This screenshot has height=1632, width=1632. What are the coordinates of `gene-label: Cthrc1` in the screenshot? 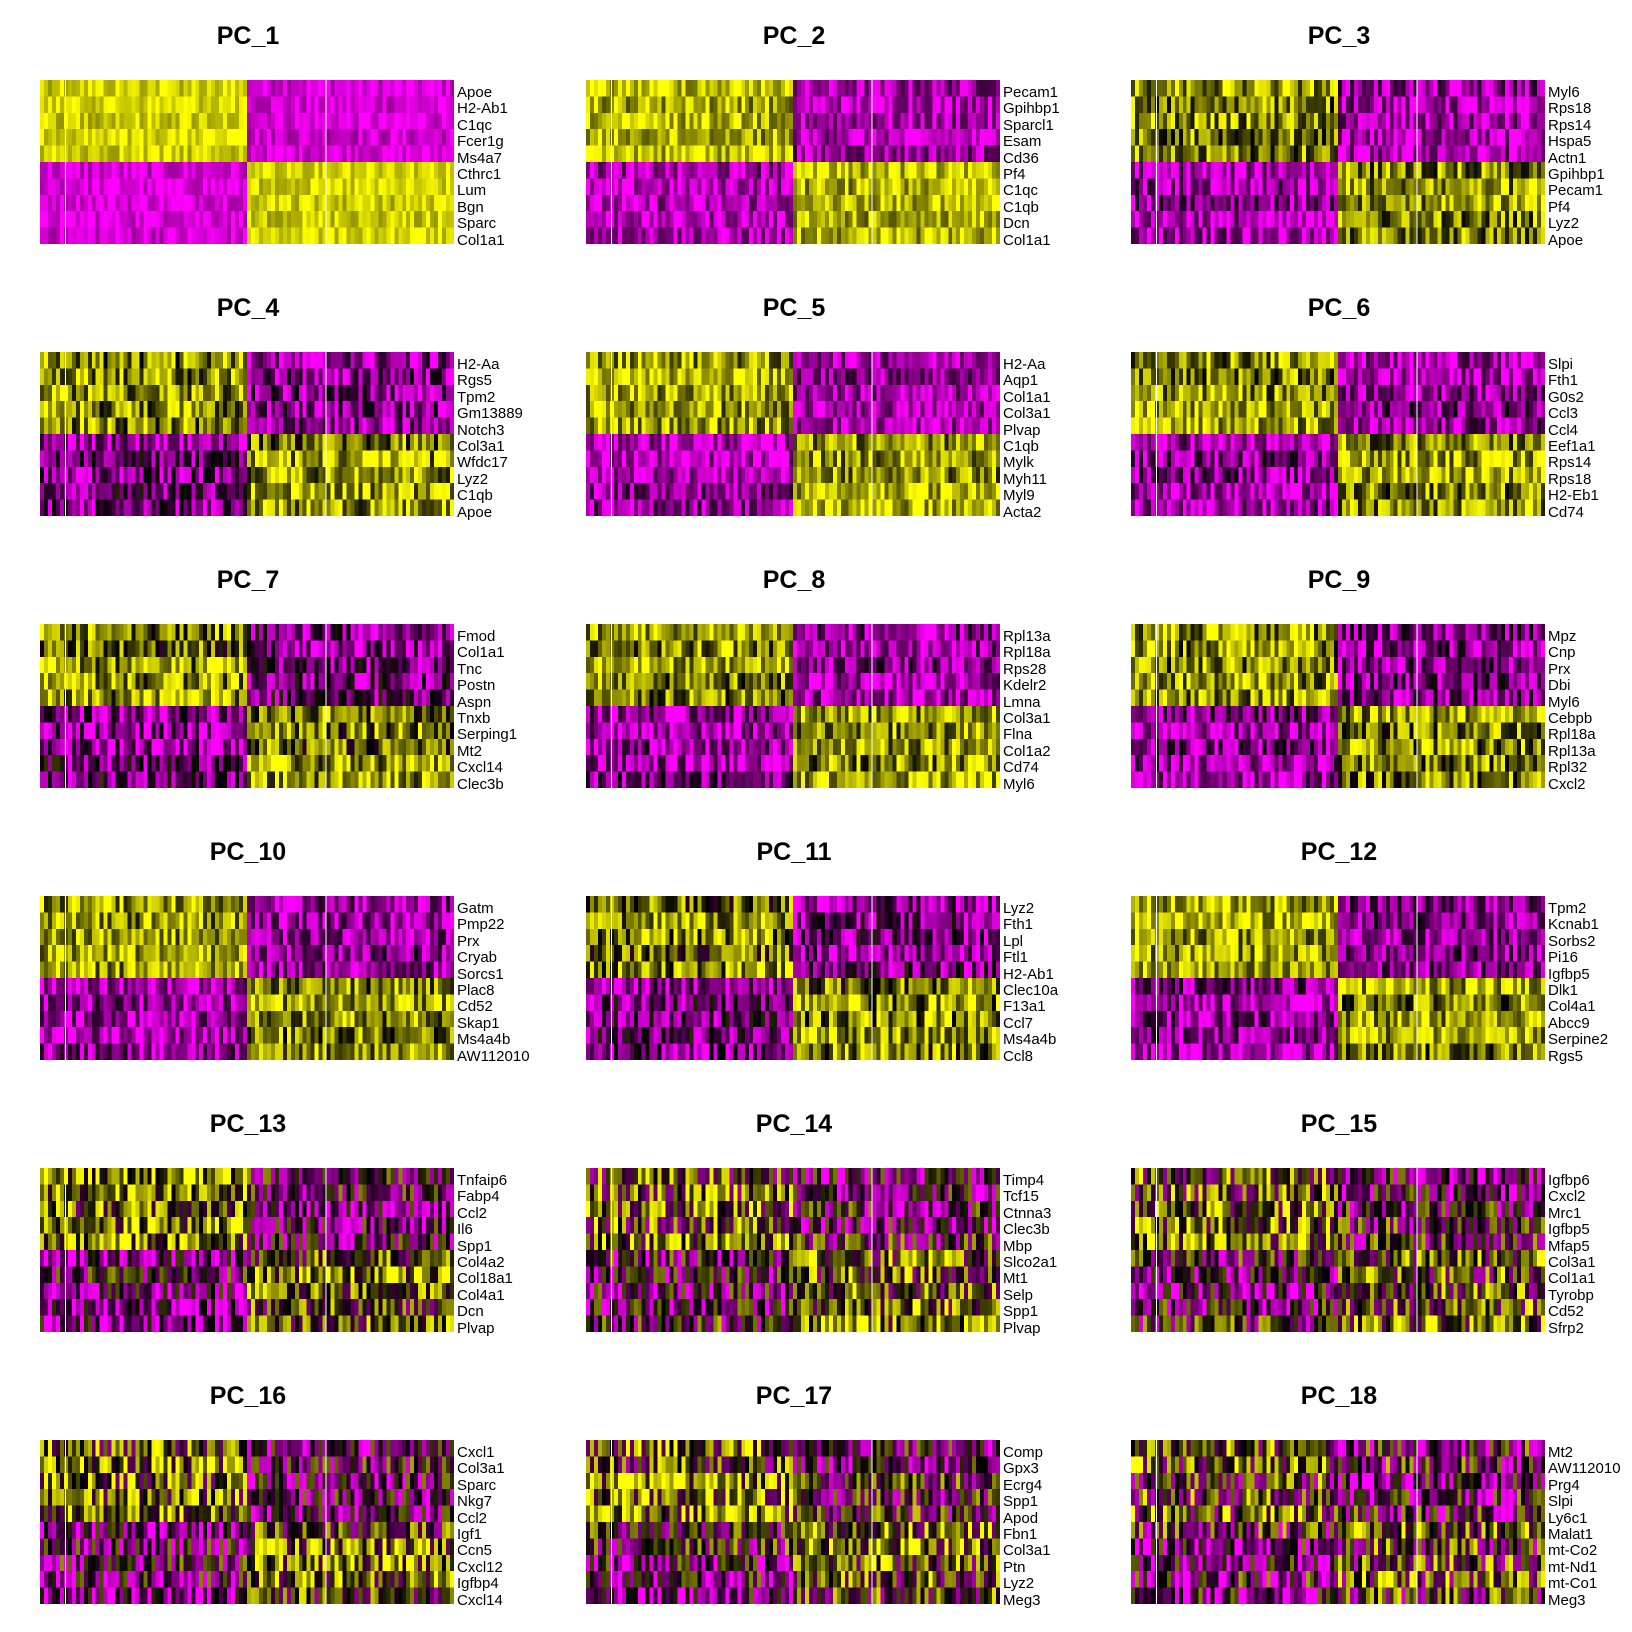 It's located at (479, 174).